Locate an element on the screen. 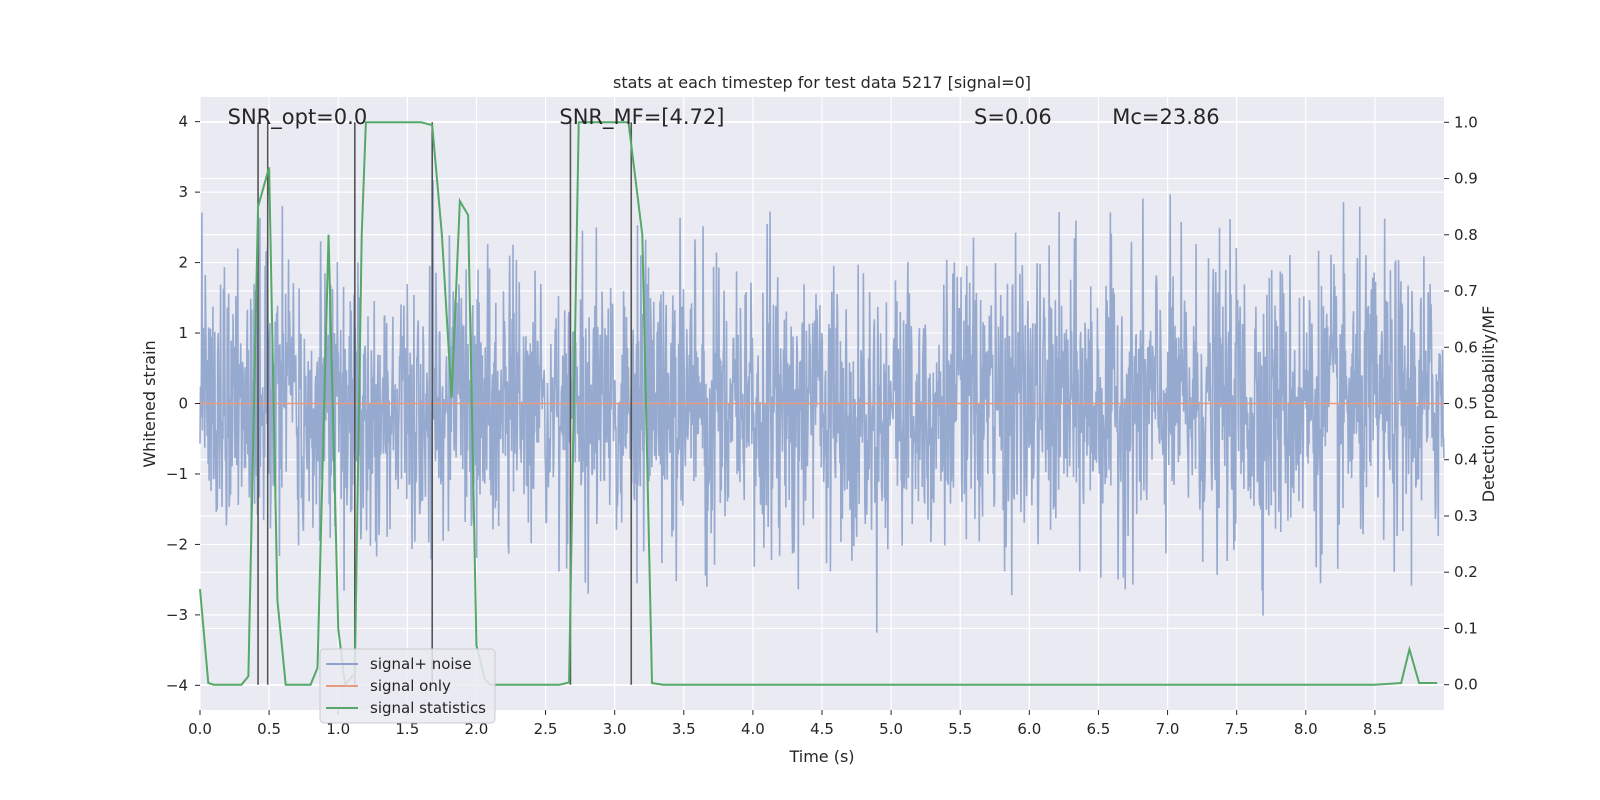 The height and width of the screenshot is (800, 1600). x-tick-label: 0.0 is located at coordinates (200, 729).